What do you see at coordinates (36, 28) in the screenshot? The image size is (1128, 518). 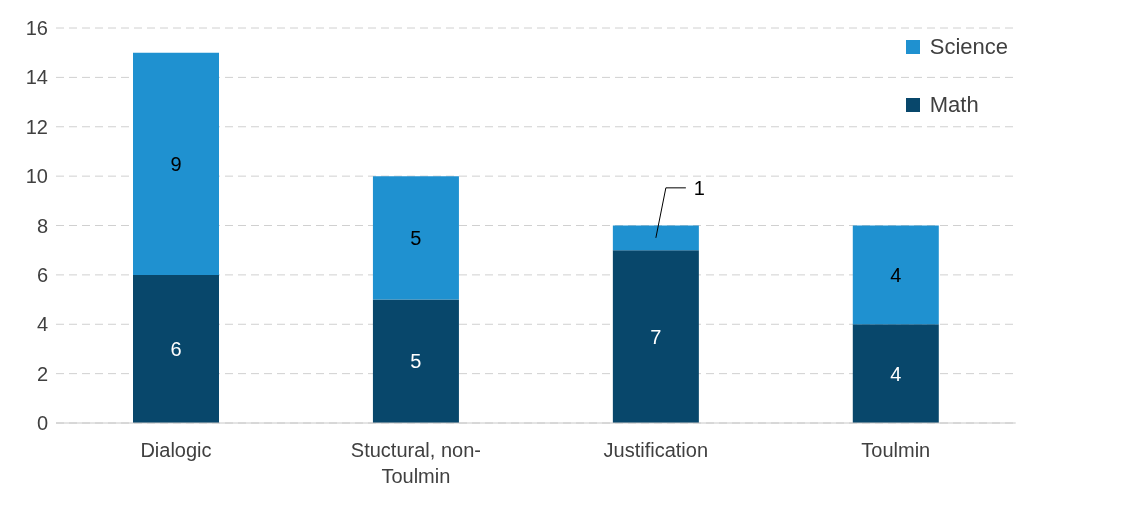 I see `y-tick-label: 16` at bounding box center [36, 28].